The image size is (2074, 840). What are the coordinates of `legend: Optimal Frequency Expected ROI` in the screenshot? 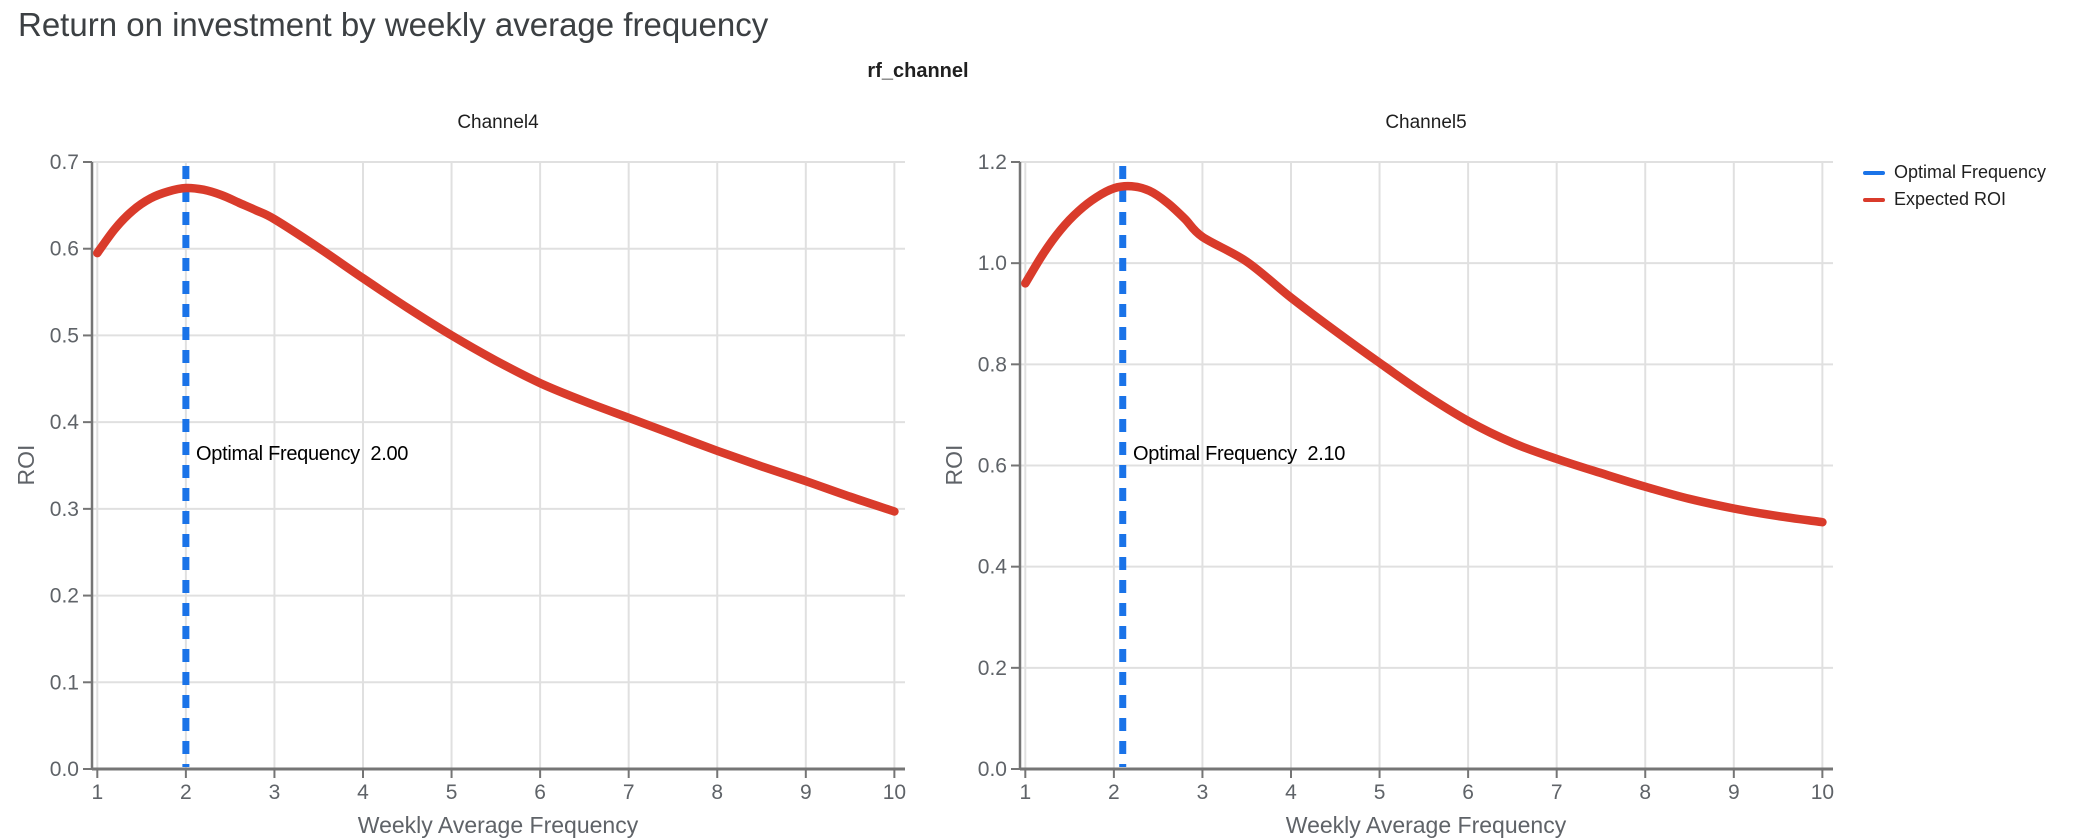 It's located at (1954, 186).